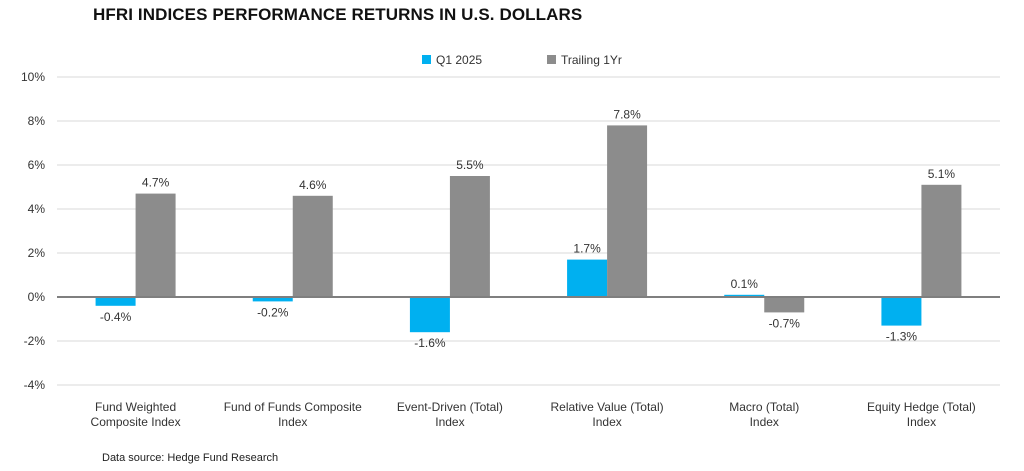 The image size is (1024, 471). What do you see at coordinates (37, 253) in the screenshot?
I see `y-tick-label: 2%` at bounding box center [37, 253].